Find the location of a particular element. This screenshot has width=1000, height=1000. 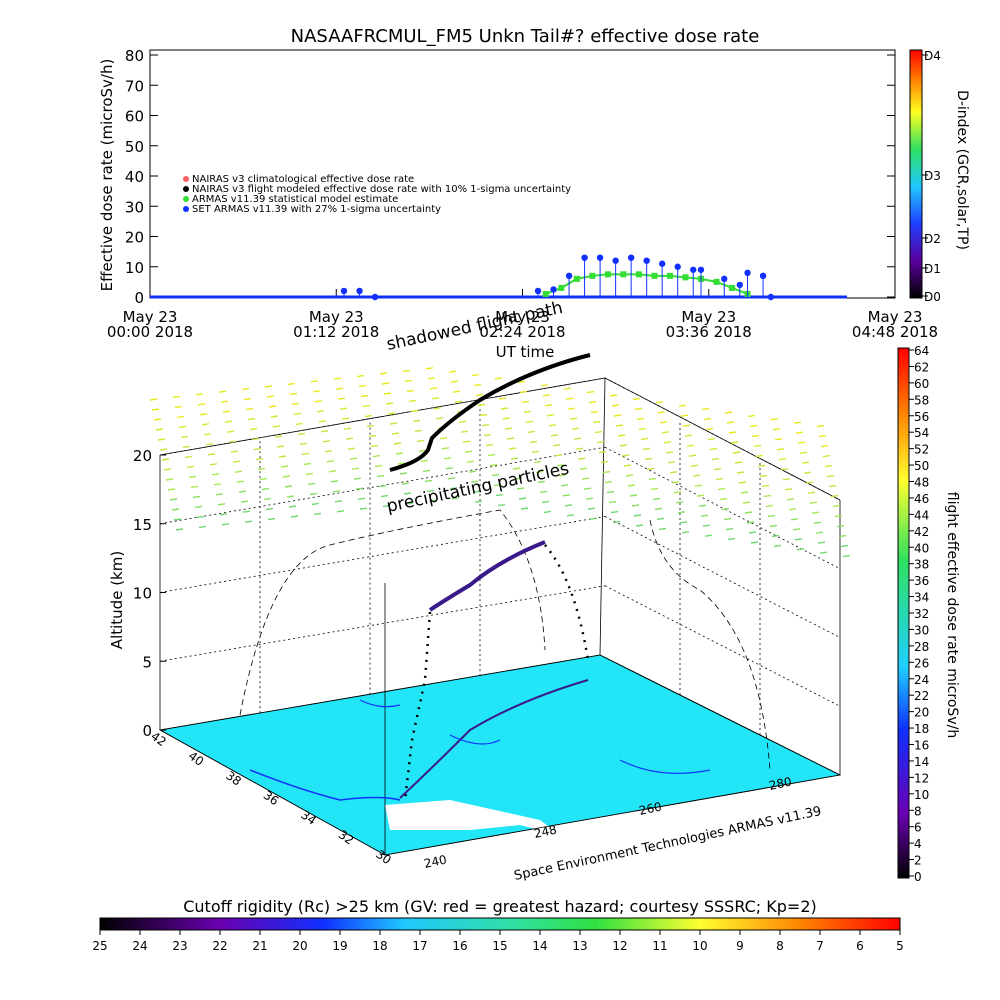

longitude-tick-label: 260 is located at coordinates (650, 808).